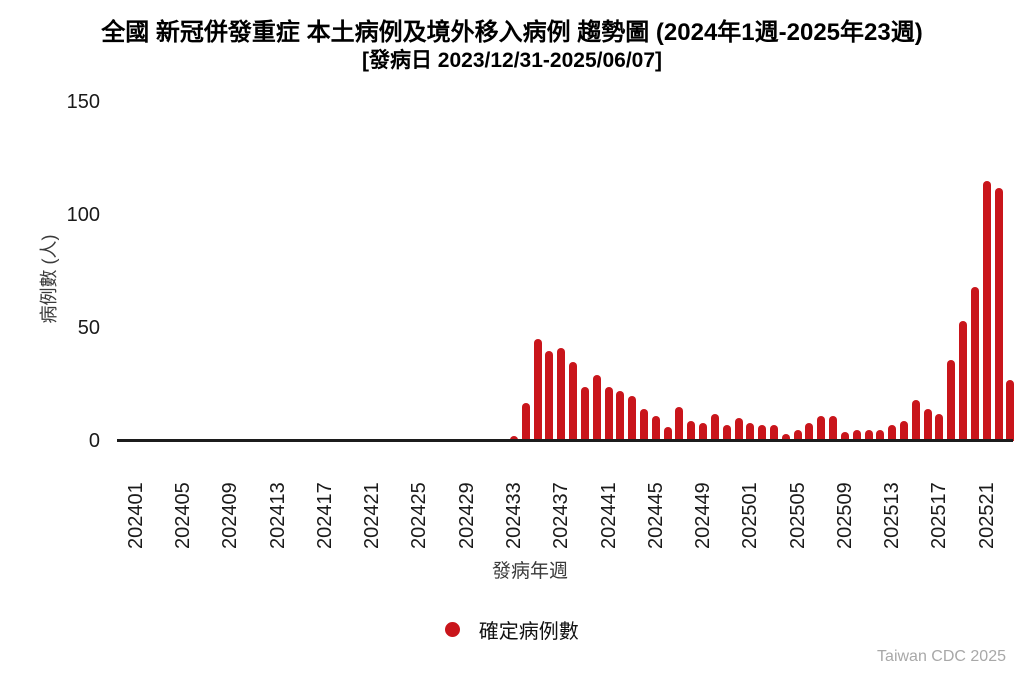 This screenshot has width=1024, height=683. Describe the element at coordinates (135, 515) in the screenshot. I see `x-tick-label: 202401` at that location.